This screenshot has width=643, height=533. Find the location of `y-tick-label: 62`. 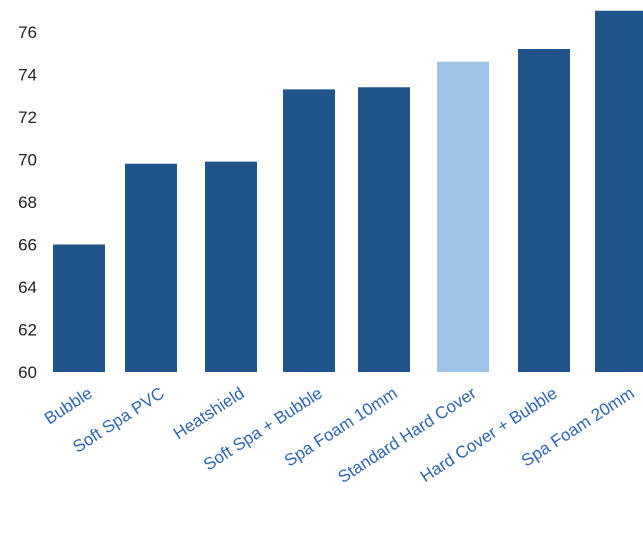

y-tick-label: 62 is located at coordinates (27, 330).